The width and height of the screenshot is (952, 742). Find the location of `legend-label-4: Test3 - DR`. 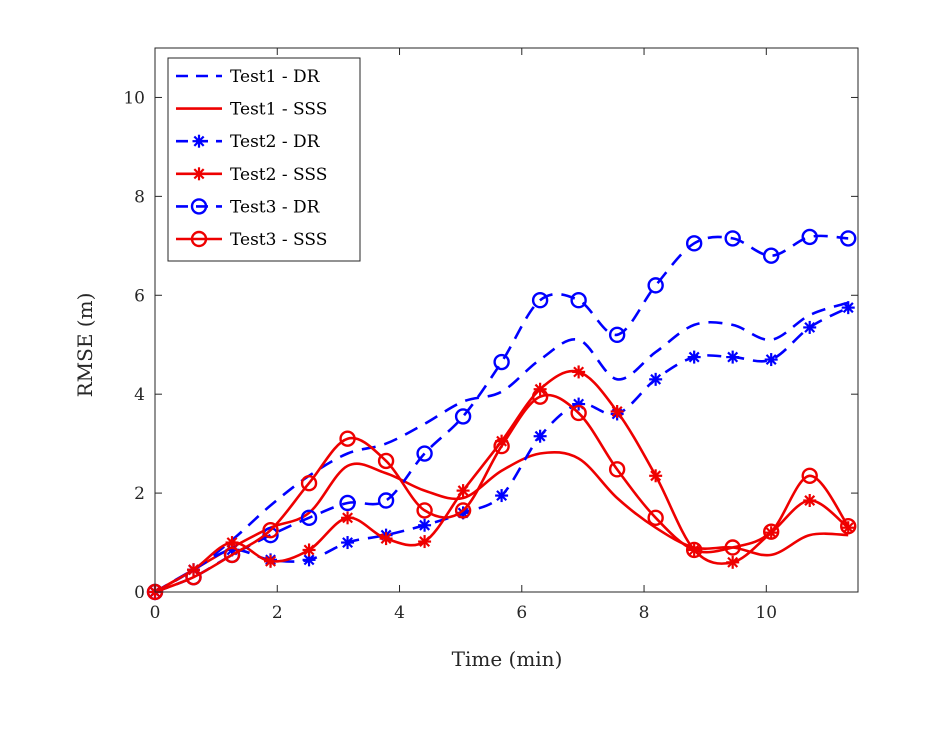

legend-label-4: Test3 - DR is located at coordinates (275, 207).